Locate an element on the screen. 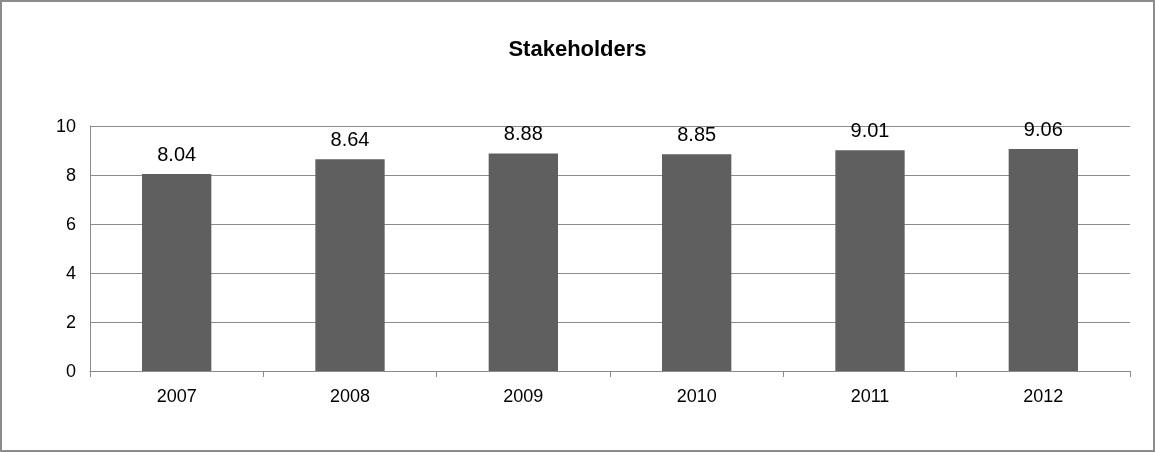  x-tick-label: 2012 is located at coordinates (1043, 396).